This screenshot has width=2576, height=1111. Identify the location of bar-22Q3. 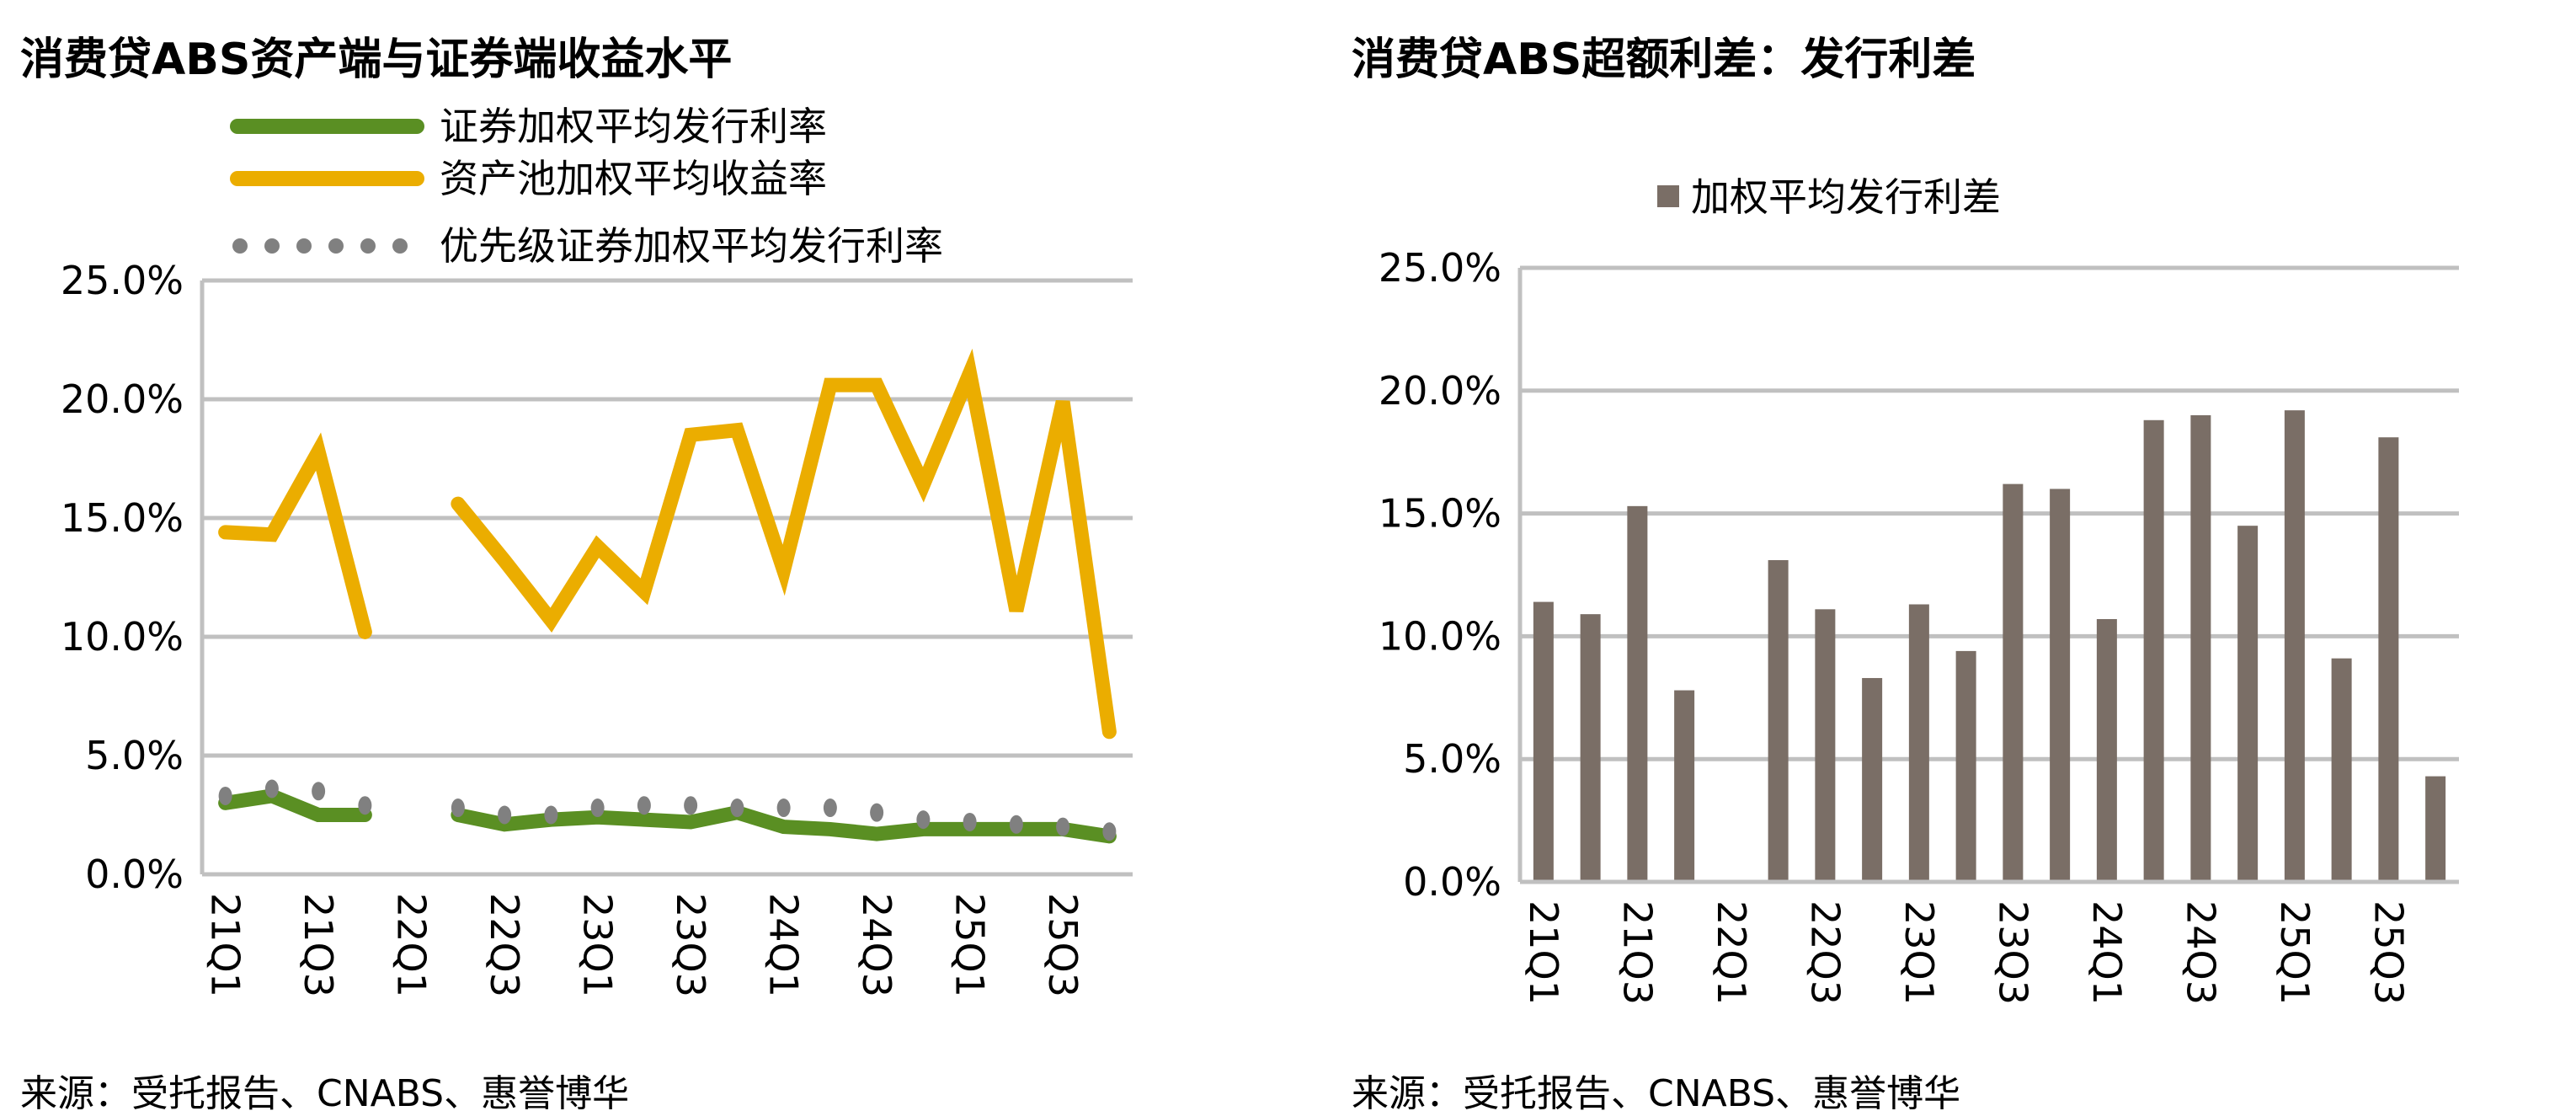
(1825, 745).